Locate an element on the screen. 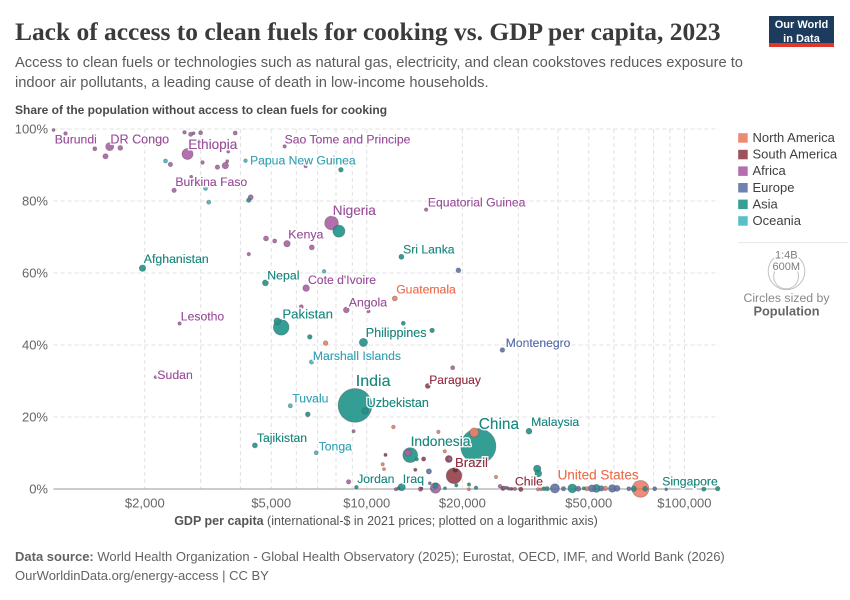 This screenshot has height=600, width=850. svg-text: Brazil is located at coordinates (471, 462).